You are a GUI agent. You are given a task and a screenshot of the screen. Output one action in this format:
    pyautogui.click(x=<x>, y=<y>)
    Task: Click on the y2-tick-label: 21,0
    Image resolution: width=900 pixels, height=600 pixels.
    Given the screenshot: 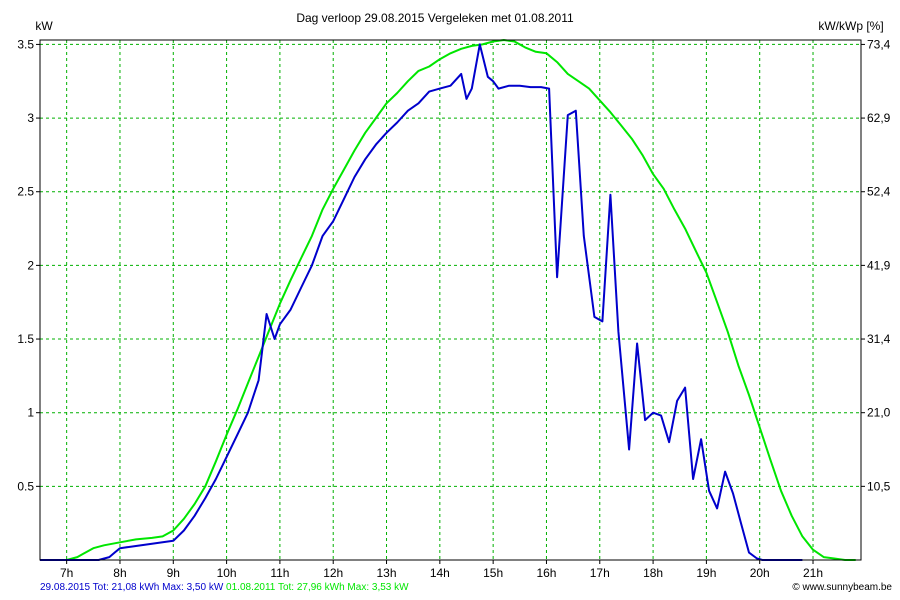 What is the action you would take?
    pyautogui.click(x=879, y=413)
    